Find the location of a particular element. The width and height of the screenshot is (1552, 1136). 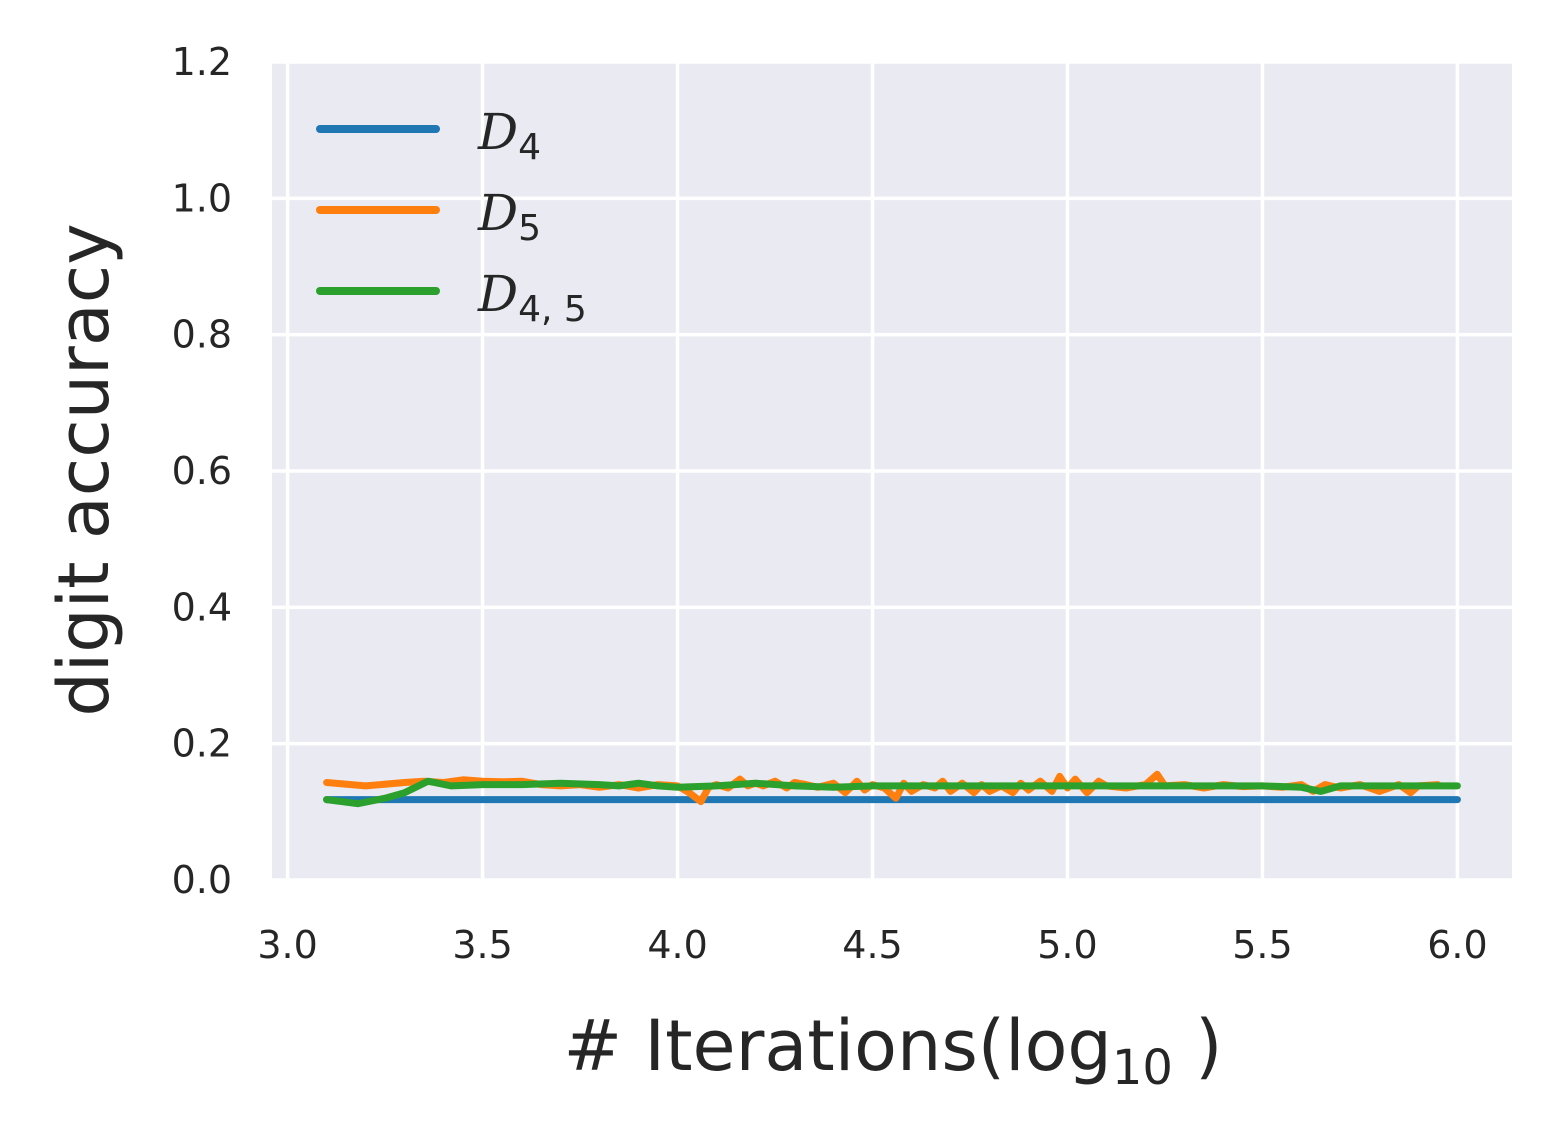

y-tick-label: 0.0 is located at coordinates (202, 880).